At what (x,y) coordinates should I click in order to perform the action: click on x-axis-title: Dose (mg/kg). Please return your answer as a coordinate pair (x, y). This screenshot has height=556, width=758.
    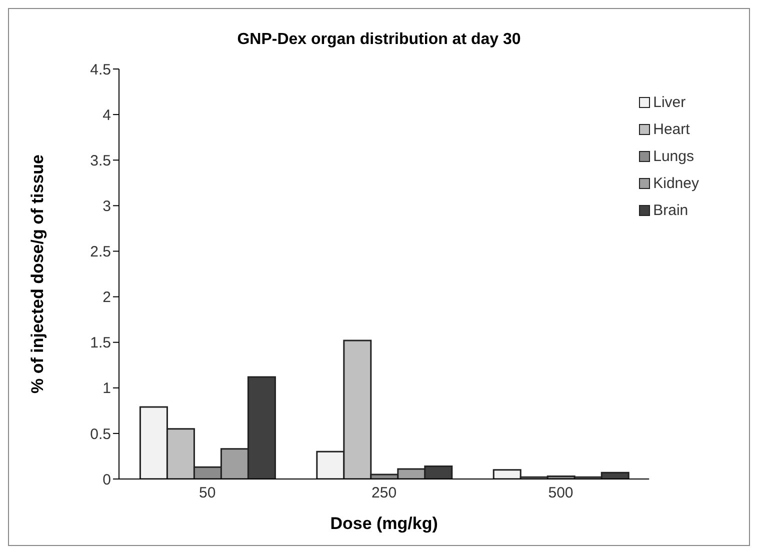
    Looking at the image, I should click on (384, 523).